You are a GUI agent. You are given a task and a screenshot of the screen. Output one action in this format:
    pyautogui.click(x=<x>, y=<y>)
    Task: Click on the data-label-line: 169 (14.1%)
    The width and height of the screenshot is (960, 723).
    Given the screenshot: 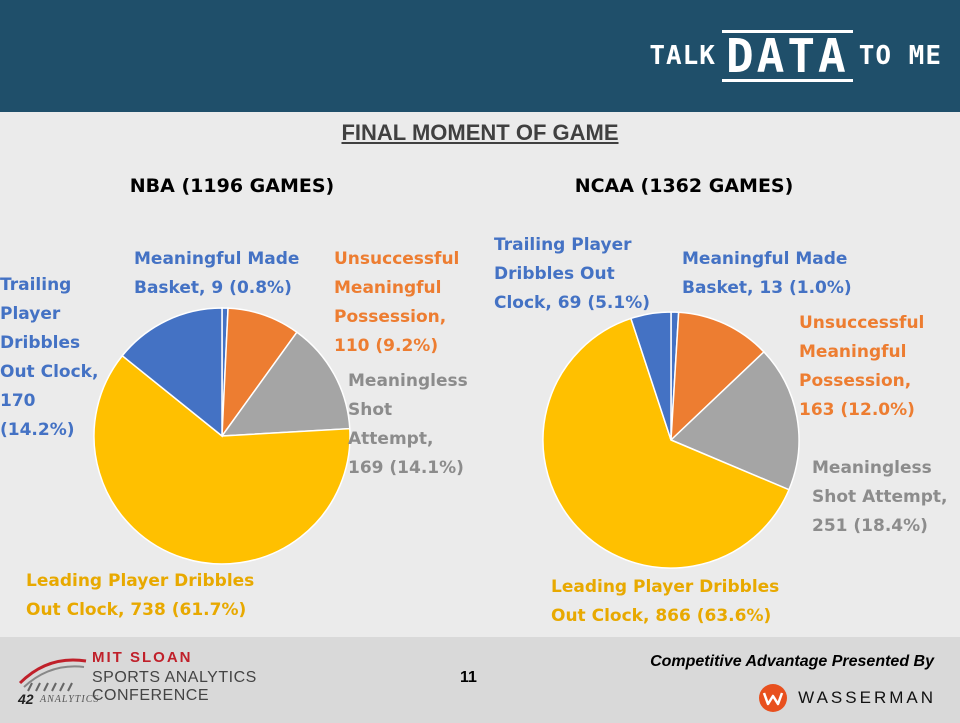 What is the action you would take?
    pyautogui.click(x=406, y=468)
    